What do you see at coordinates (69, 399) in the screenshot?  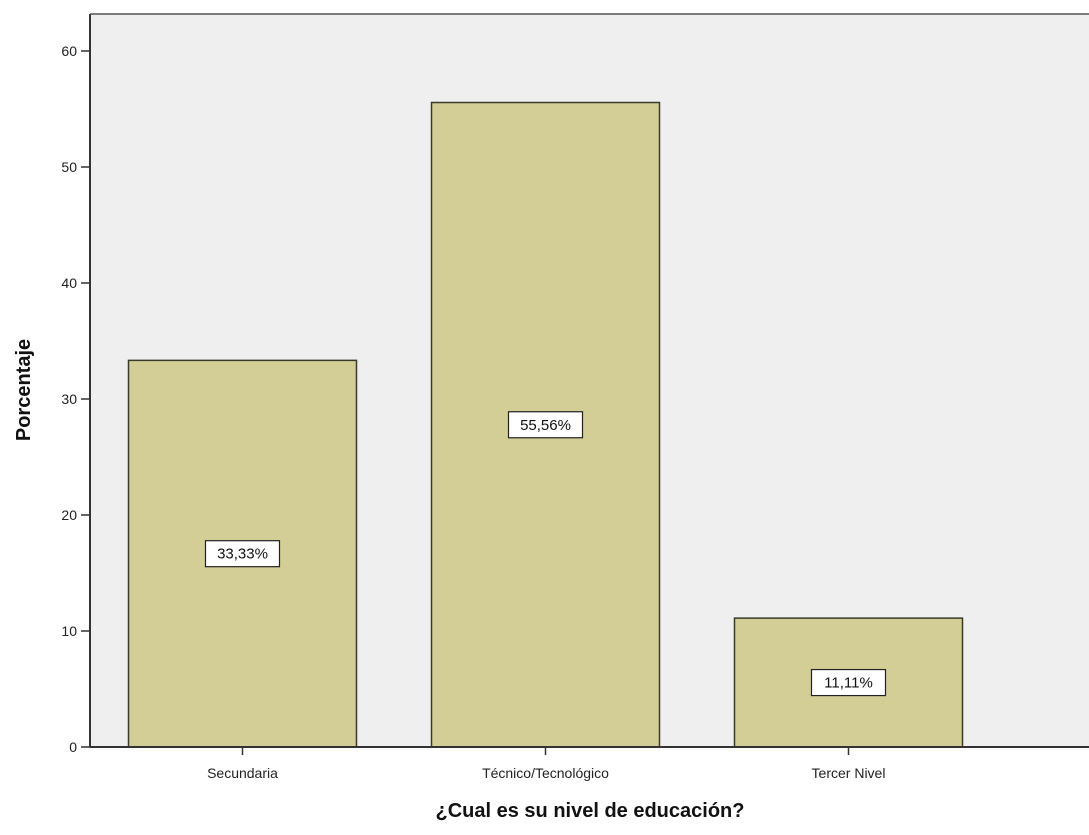 I see `y-tick-label: 30` at bounding box center [69, 399].